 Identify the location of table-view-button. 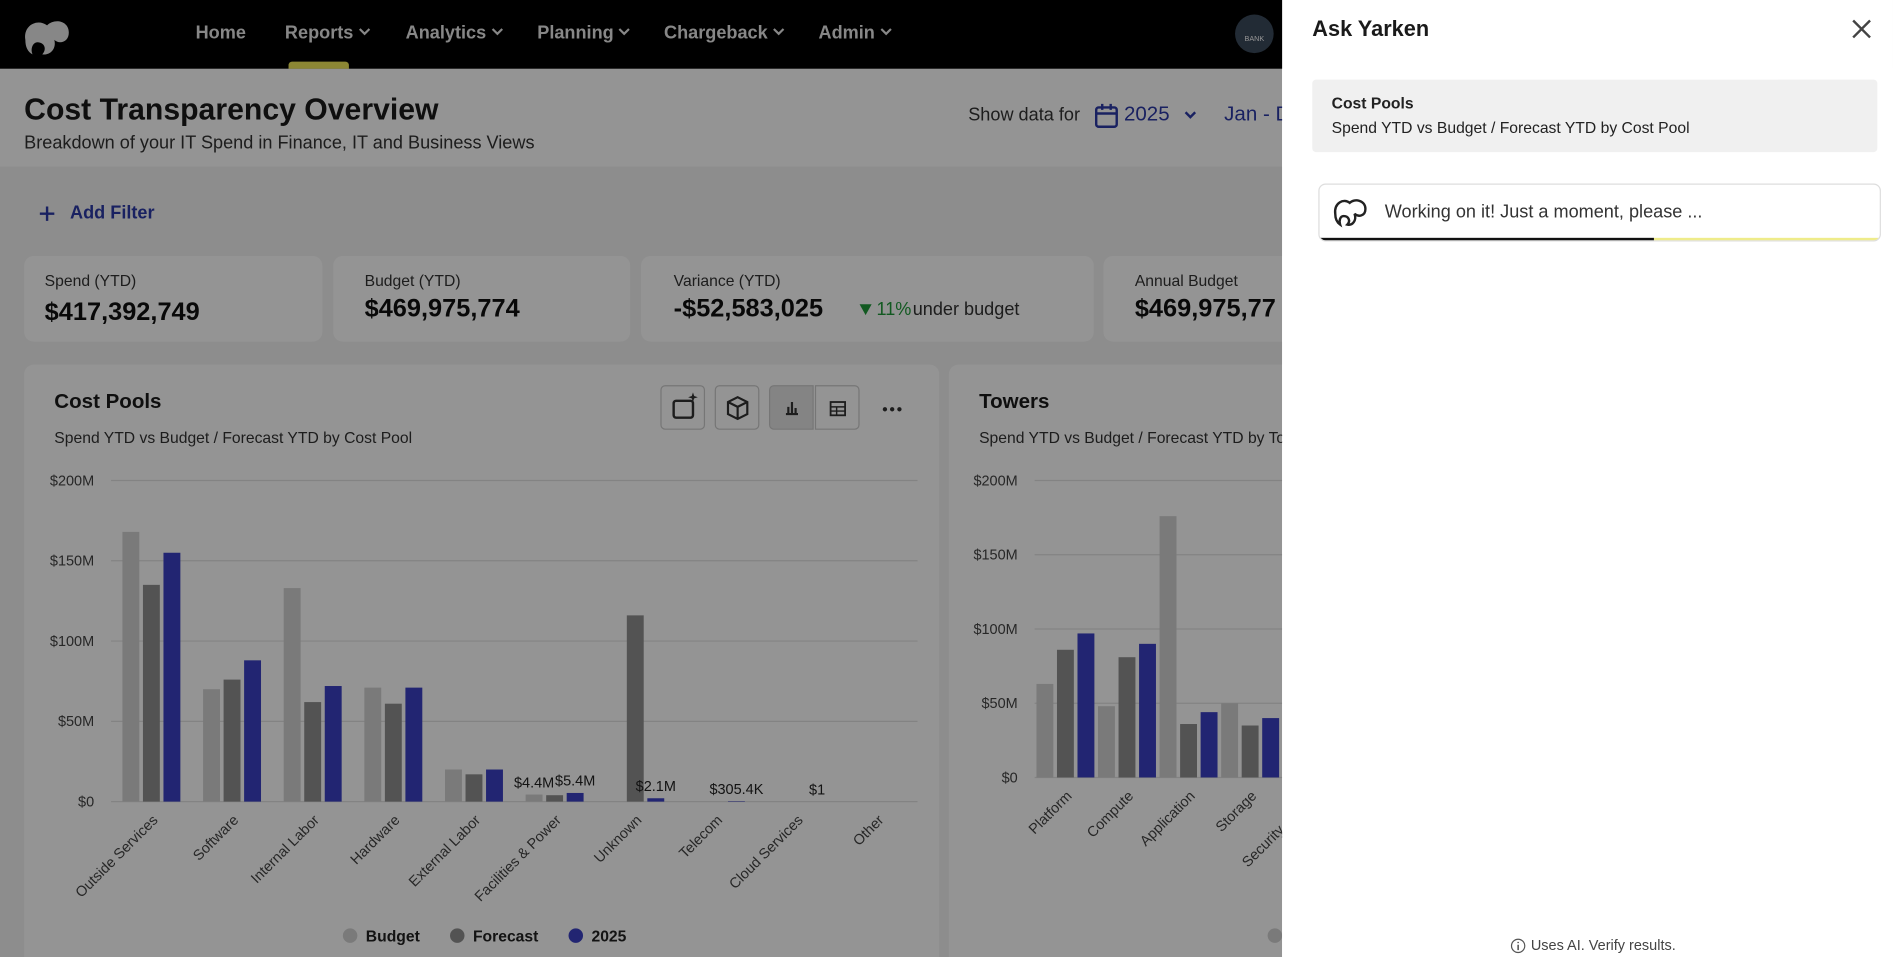
(837, 407).